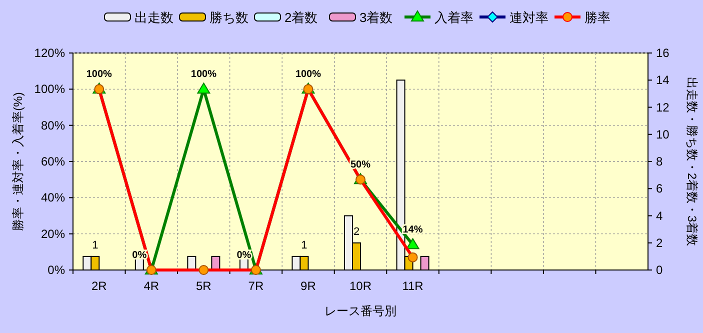 Image resolution: width=703 pixels, height=333 pixels. Describe the element at coordinates (360, 311) in the screenshot. I see `x-axis-title: レース番号別` at that location.